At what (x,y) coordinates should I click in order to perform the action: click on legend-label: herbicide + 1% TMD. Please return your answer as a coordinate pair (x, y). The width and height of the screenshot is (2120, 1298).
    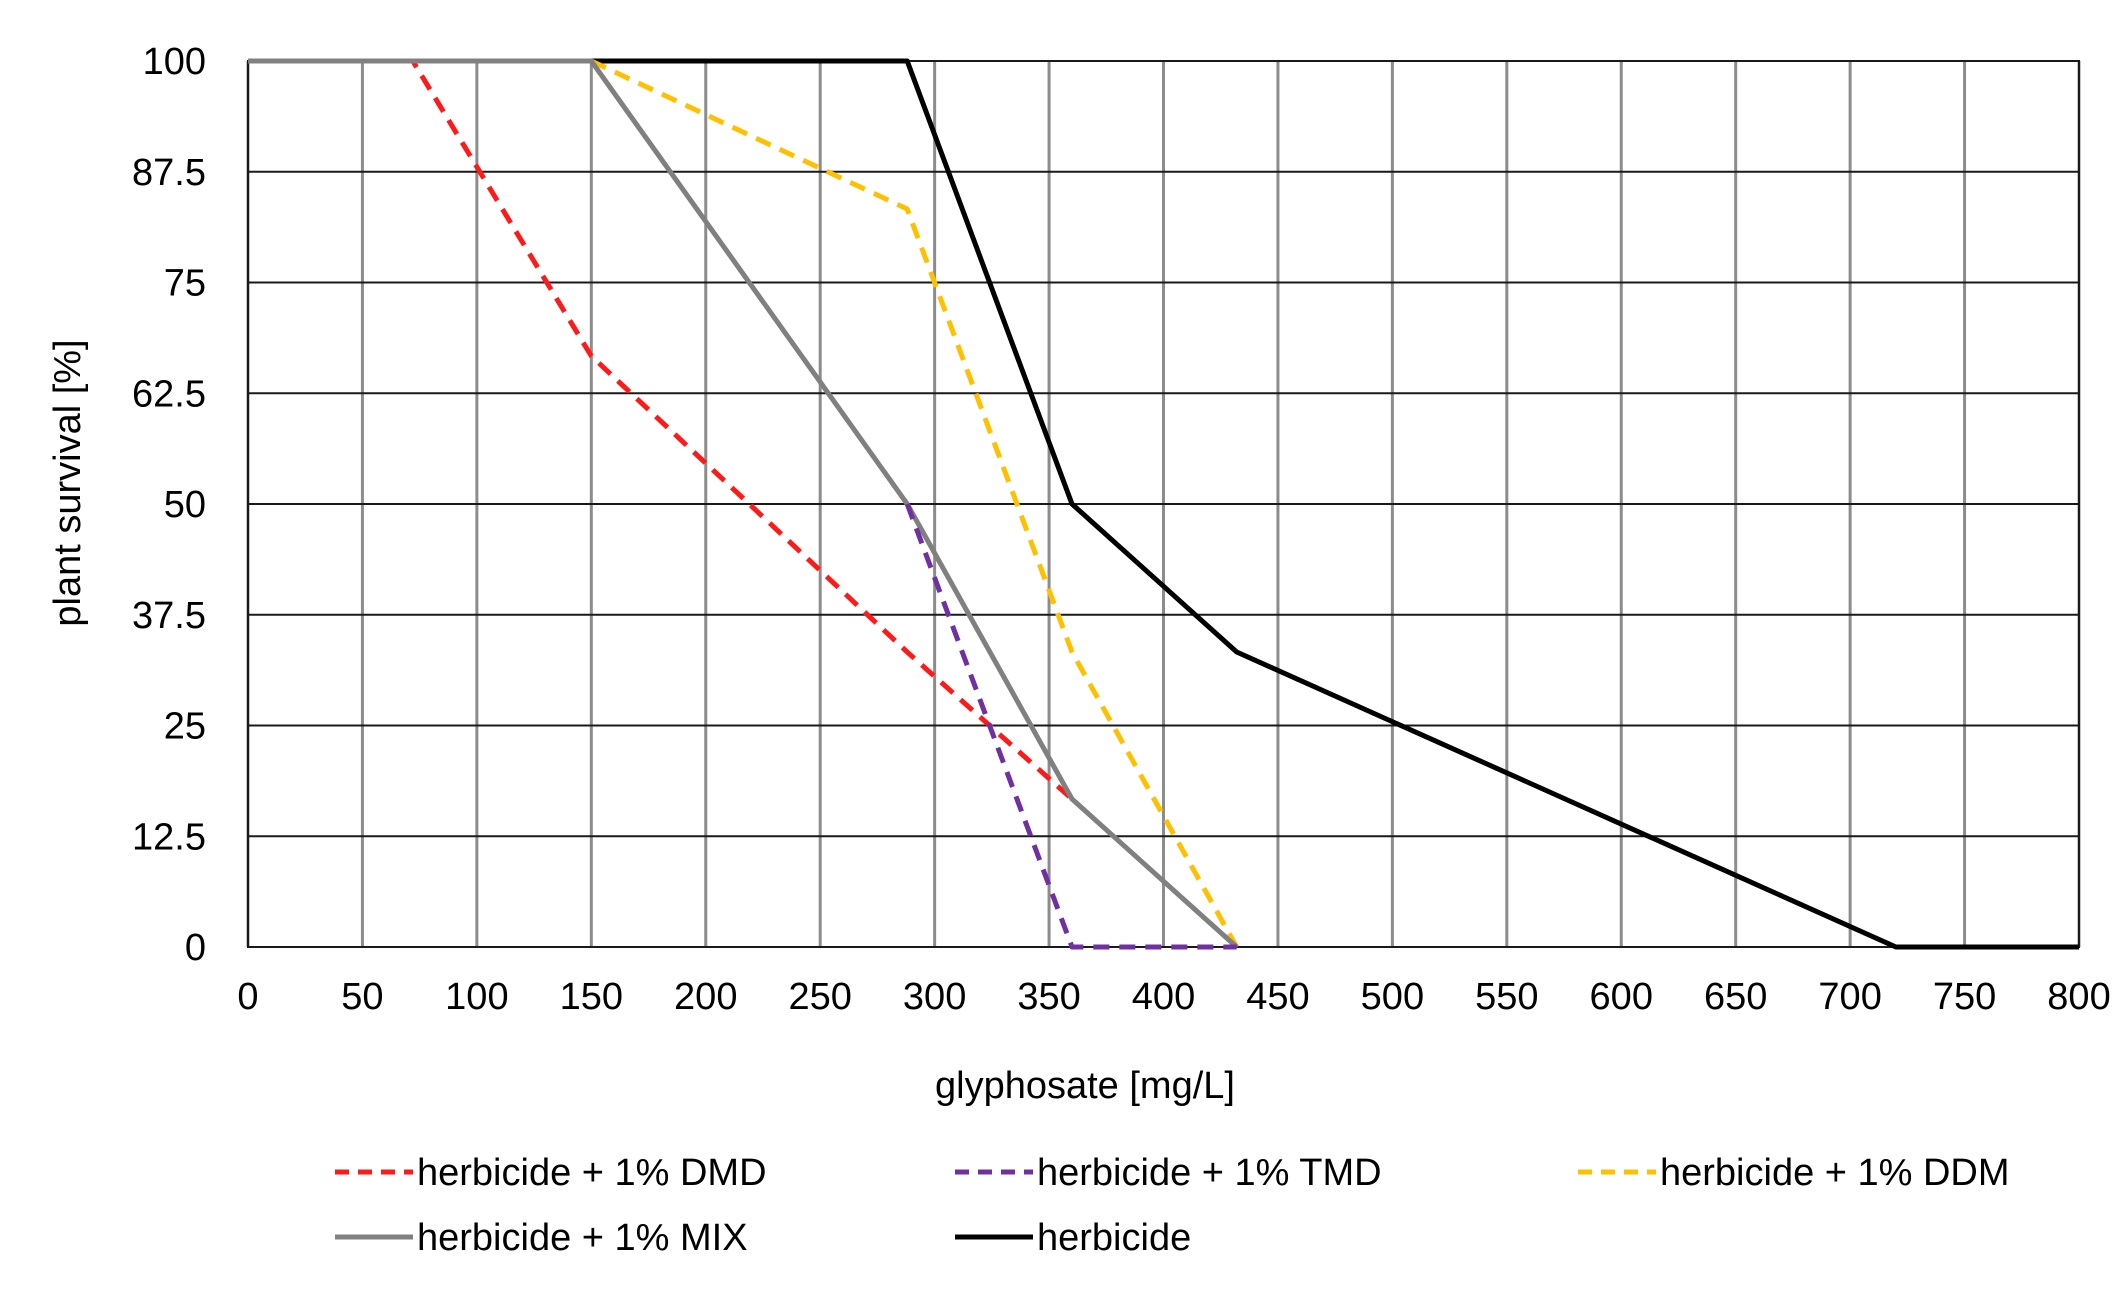
    Looking at the image, I should click on (1209, 1173).